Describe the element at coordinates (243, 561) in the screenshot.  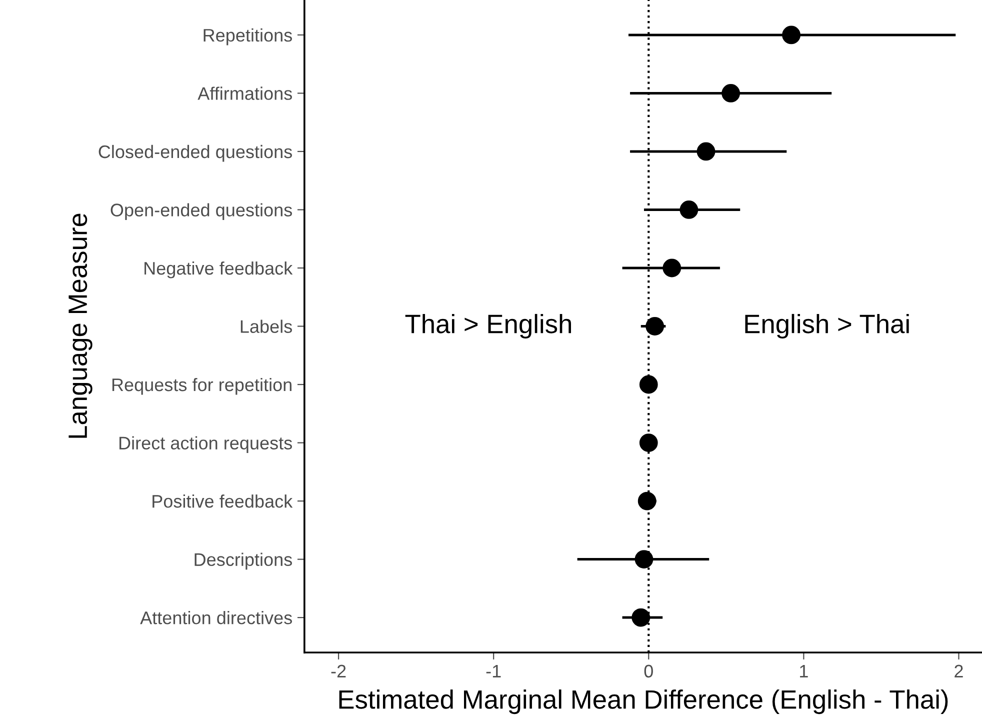
I see `y-tick-label: Descriptions` at that location.